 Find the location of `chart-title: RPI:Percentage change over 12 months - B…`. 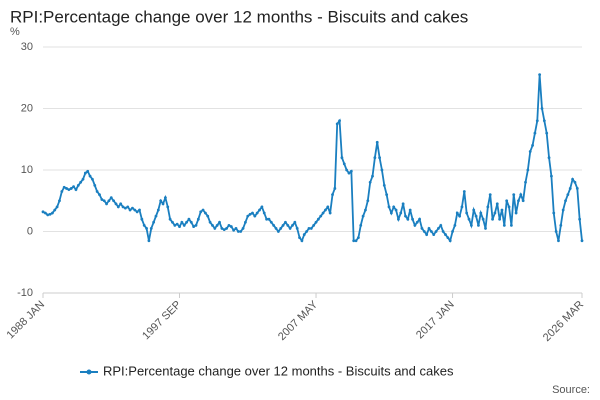

chart-title: RPI:Percentage change over 12 months - B… is located at coordinates (239, 16).